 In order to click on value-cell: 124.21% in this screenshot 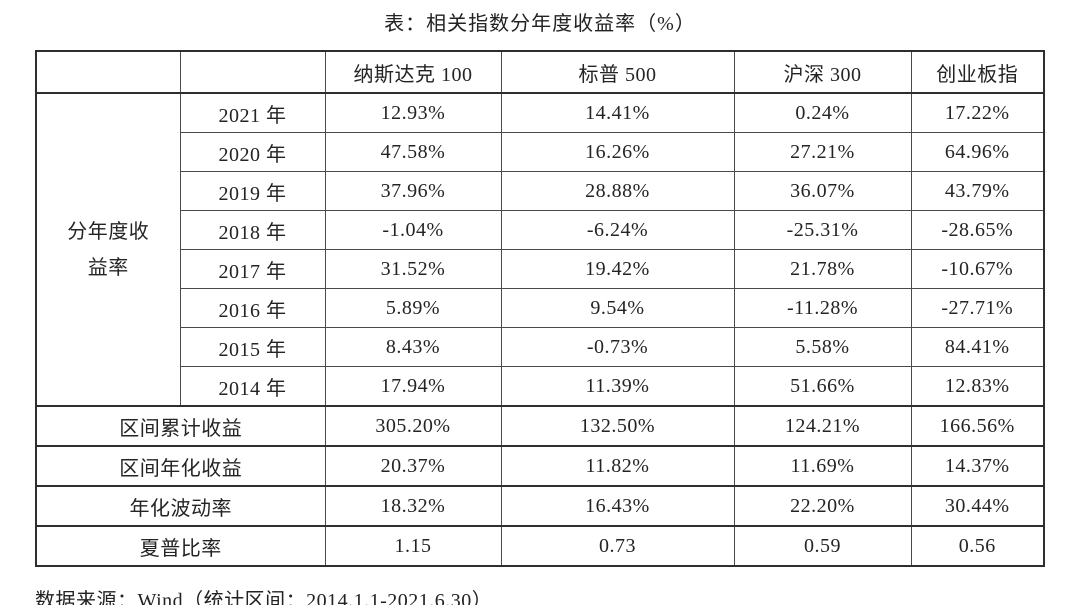, I will do `click(822, 426)`.